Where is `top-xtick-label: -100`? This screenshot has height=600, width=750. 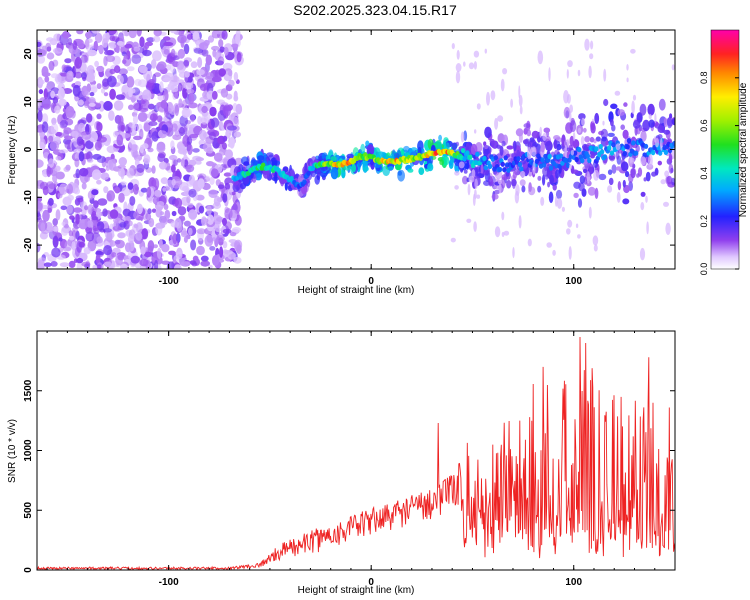 top-xtick-label: -100 is located at coordinates (169, 281).